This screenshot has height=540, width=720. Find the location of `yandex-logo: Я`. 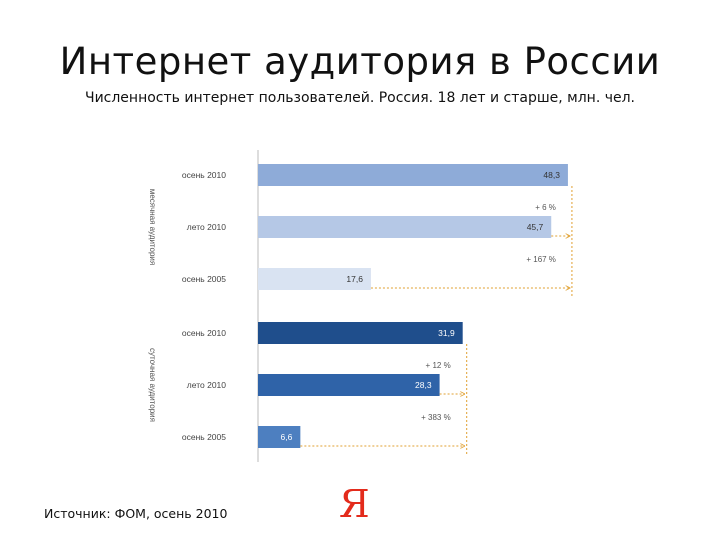

yandex-logo: Я is located at coordinates (354, 504).